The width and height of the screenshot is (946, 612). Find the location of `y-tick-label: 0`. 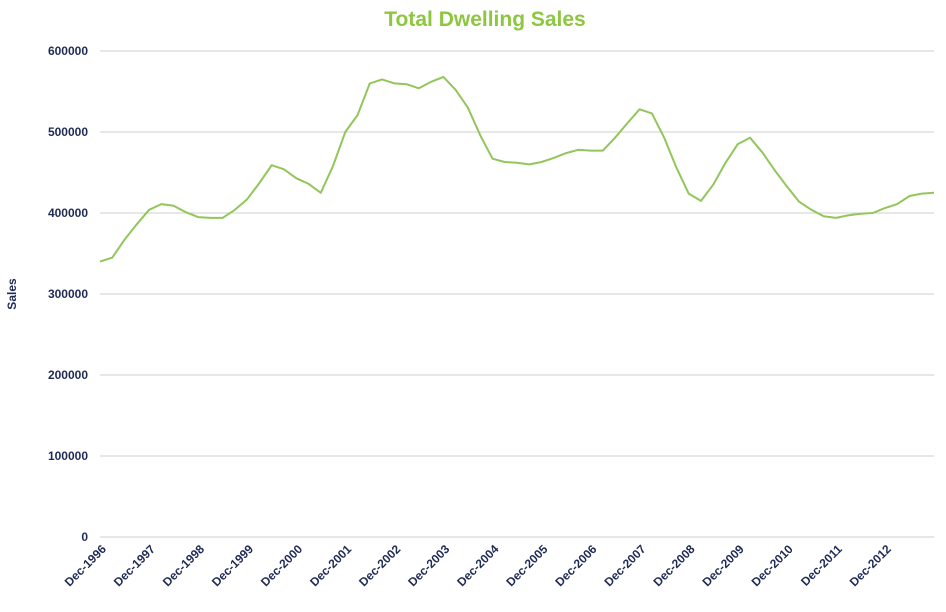

y-tick-label: 0 is located at coordinates (84, 537).